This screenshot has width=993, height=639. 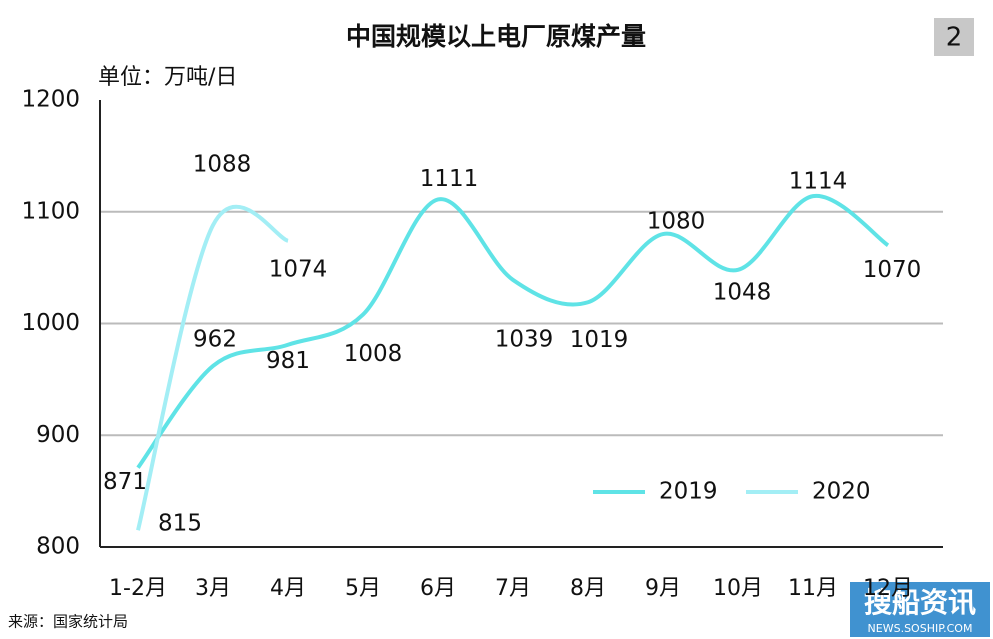 I want to click on legend-label: 2019, so click(x=688, y=492).